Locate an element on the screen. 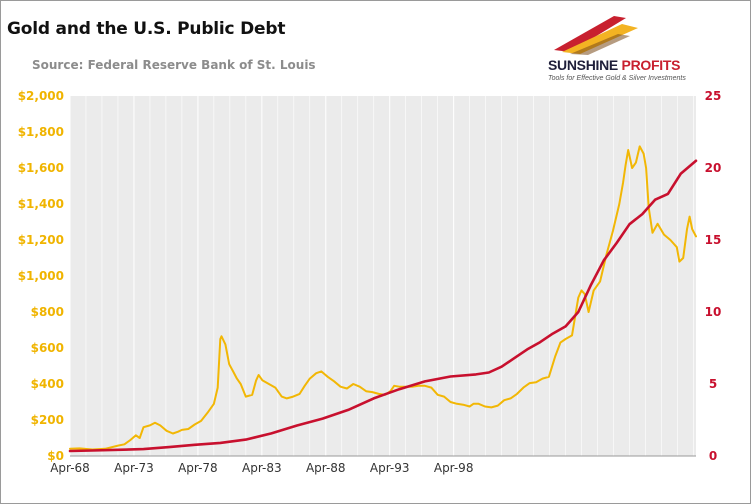 Image resolution: width=751 pixels, height=504 pixels. logo-wordmark: SUNSHINE PROFITS is located at coordinates (620, 65).